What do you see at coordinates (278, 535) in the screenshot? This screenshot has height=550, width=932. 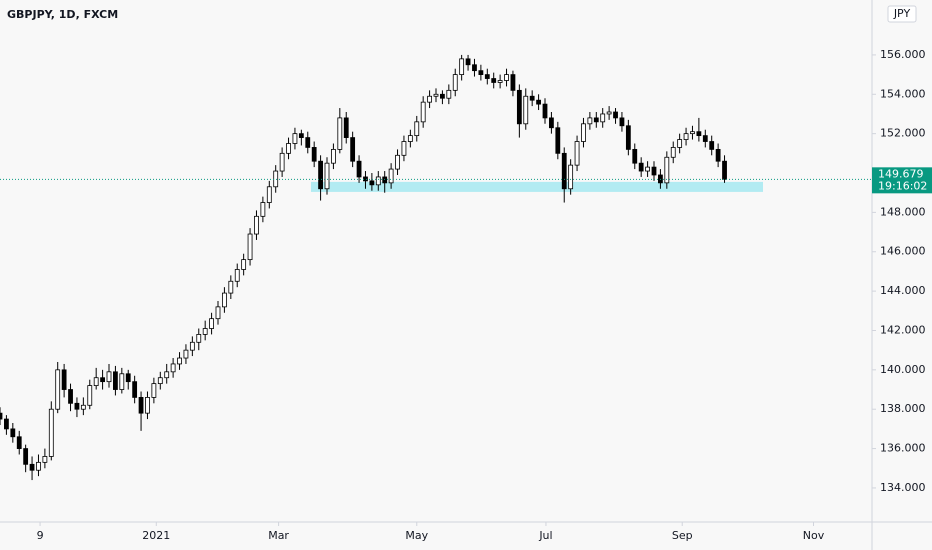 I see `x-tick-label: Mar` at bounding box center [278, 535].